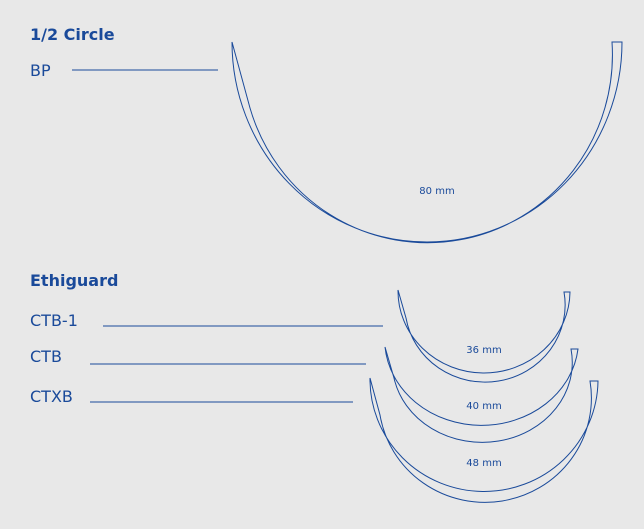 This screenshot has height=529, width=644. What do you see at coordinates (40, 70) in the screenshot?
I see `needle-label: BP` at bounding box center [40, 70].